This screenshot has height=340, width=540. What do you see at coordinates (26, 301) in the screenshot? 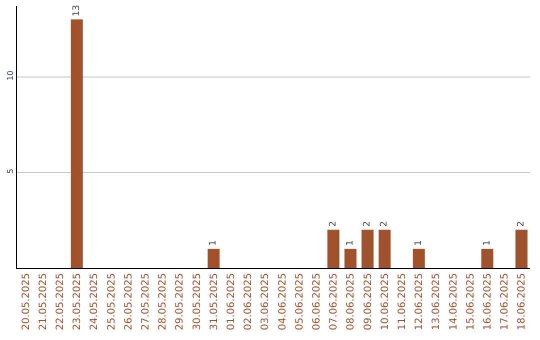
I see `x-tick-label: 20.05.2025` at bounding box center [26, 301].